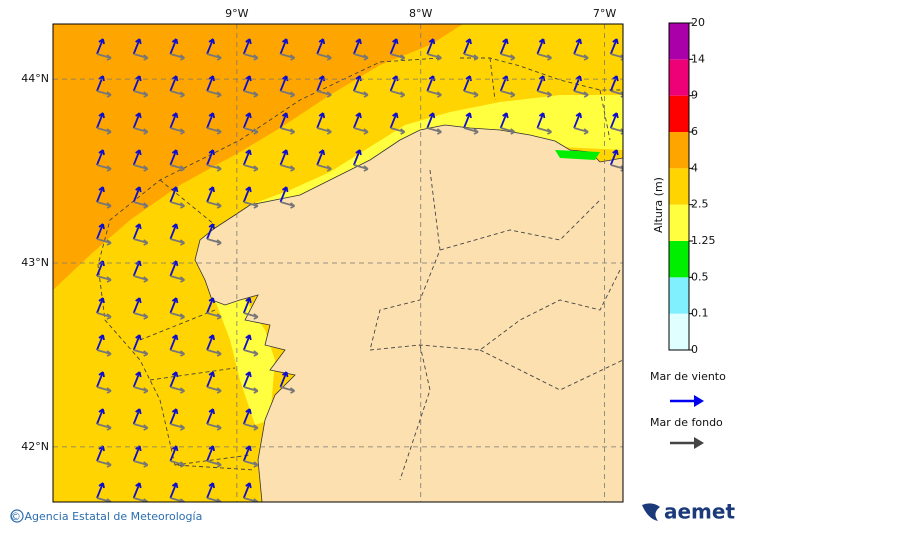  What do you see at coordinates (698, 58) in the screenshot?
I see `colorbar-tick-label: 14` at bounding box center [698, 58].